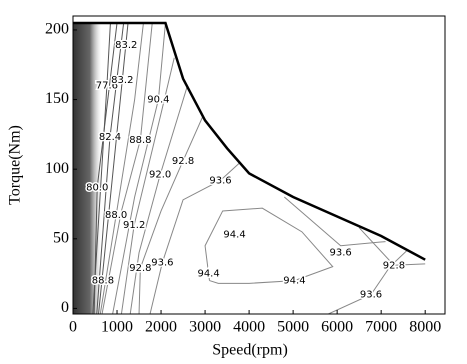  I want to click on contour-label: 88.0, so click(116, 215).